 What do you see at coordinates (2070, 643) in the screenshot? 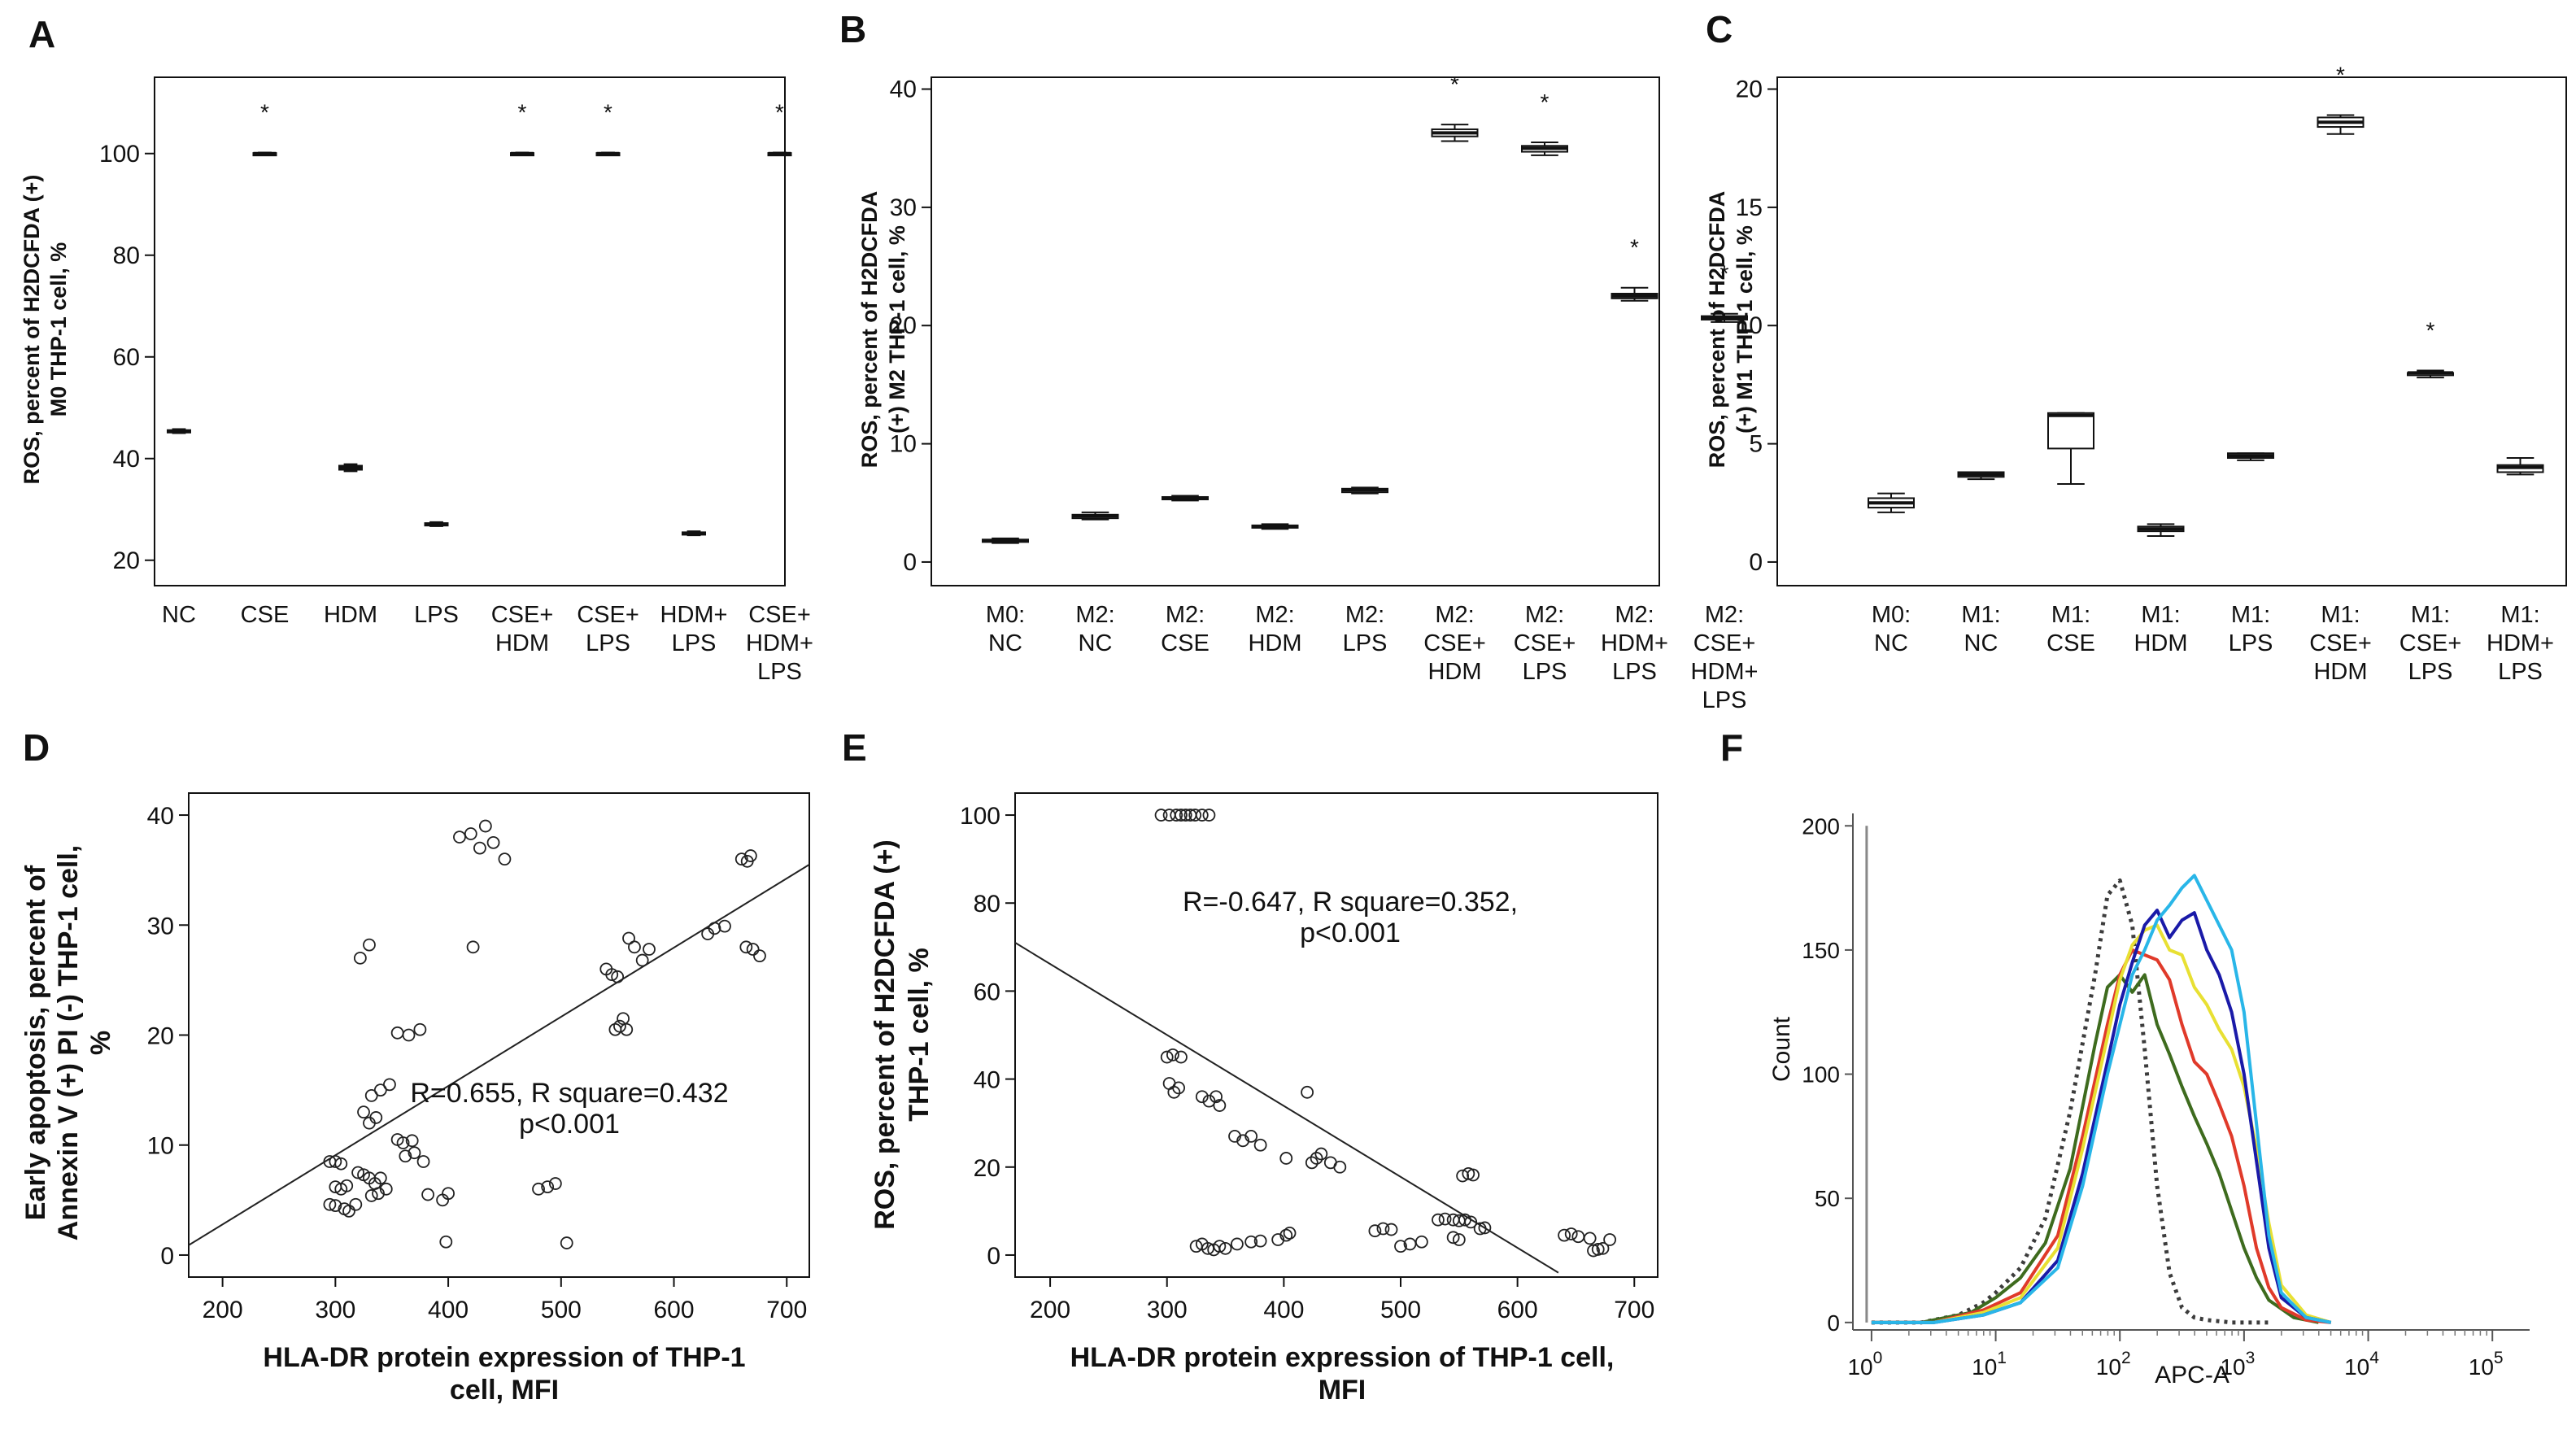
I see `category-label-line: CSE` at bounding box center [2070, 643].